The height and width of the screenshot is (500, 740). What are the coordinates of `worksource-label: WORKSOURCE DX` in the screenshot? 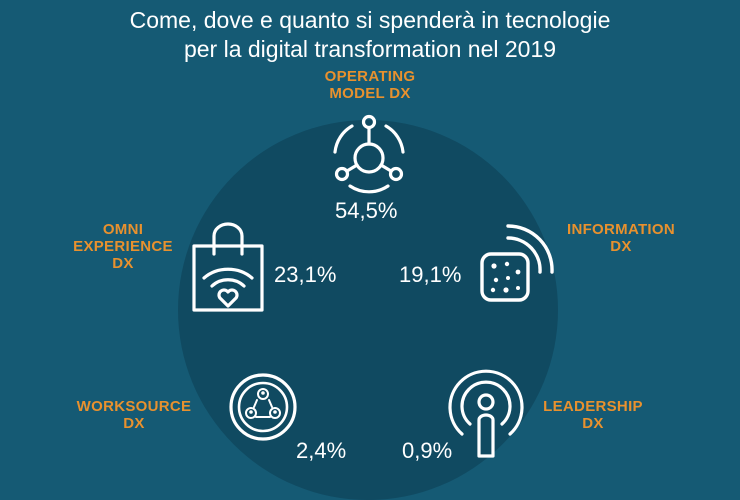 It's located at (134, 415).